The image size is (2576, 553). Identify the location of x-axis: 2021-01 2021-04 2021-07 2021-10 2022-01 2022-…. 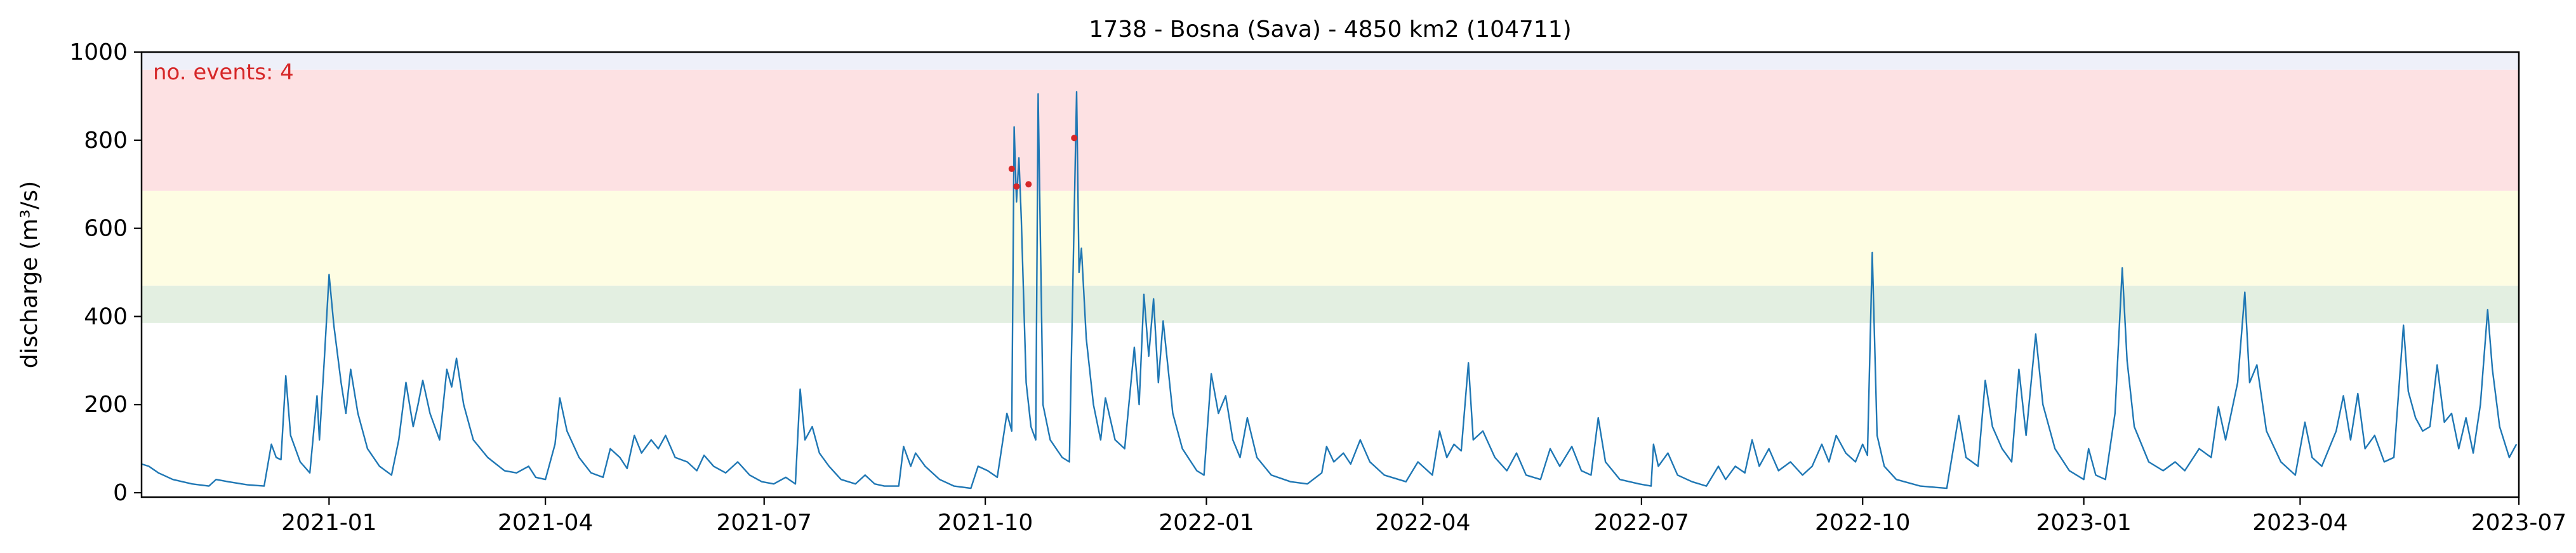
(1423, 516).